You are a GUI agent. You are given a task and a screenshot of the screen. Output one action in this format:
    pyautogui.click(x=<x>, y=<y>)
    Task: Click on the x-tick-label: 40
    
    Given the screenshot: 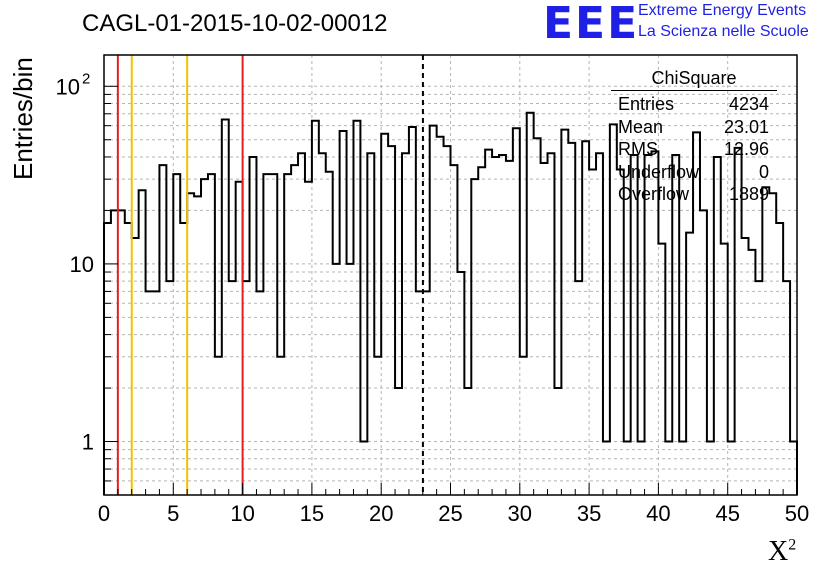 What is the action you would take?
    pyautogui.click(x=658, y=513)
    